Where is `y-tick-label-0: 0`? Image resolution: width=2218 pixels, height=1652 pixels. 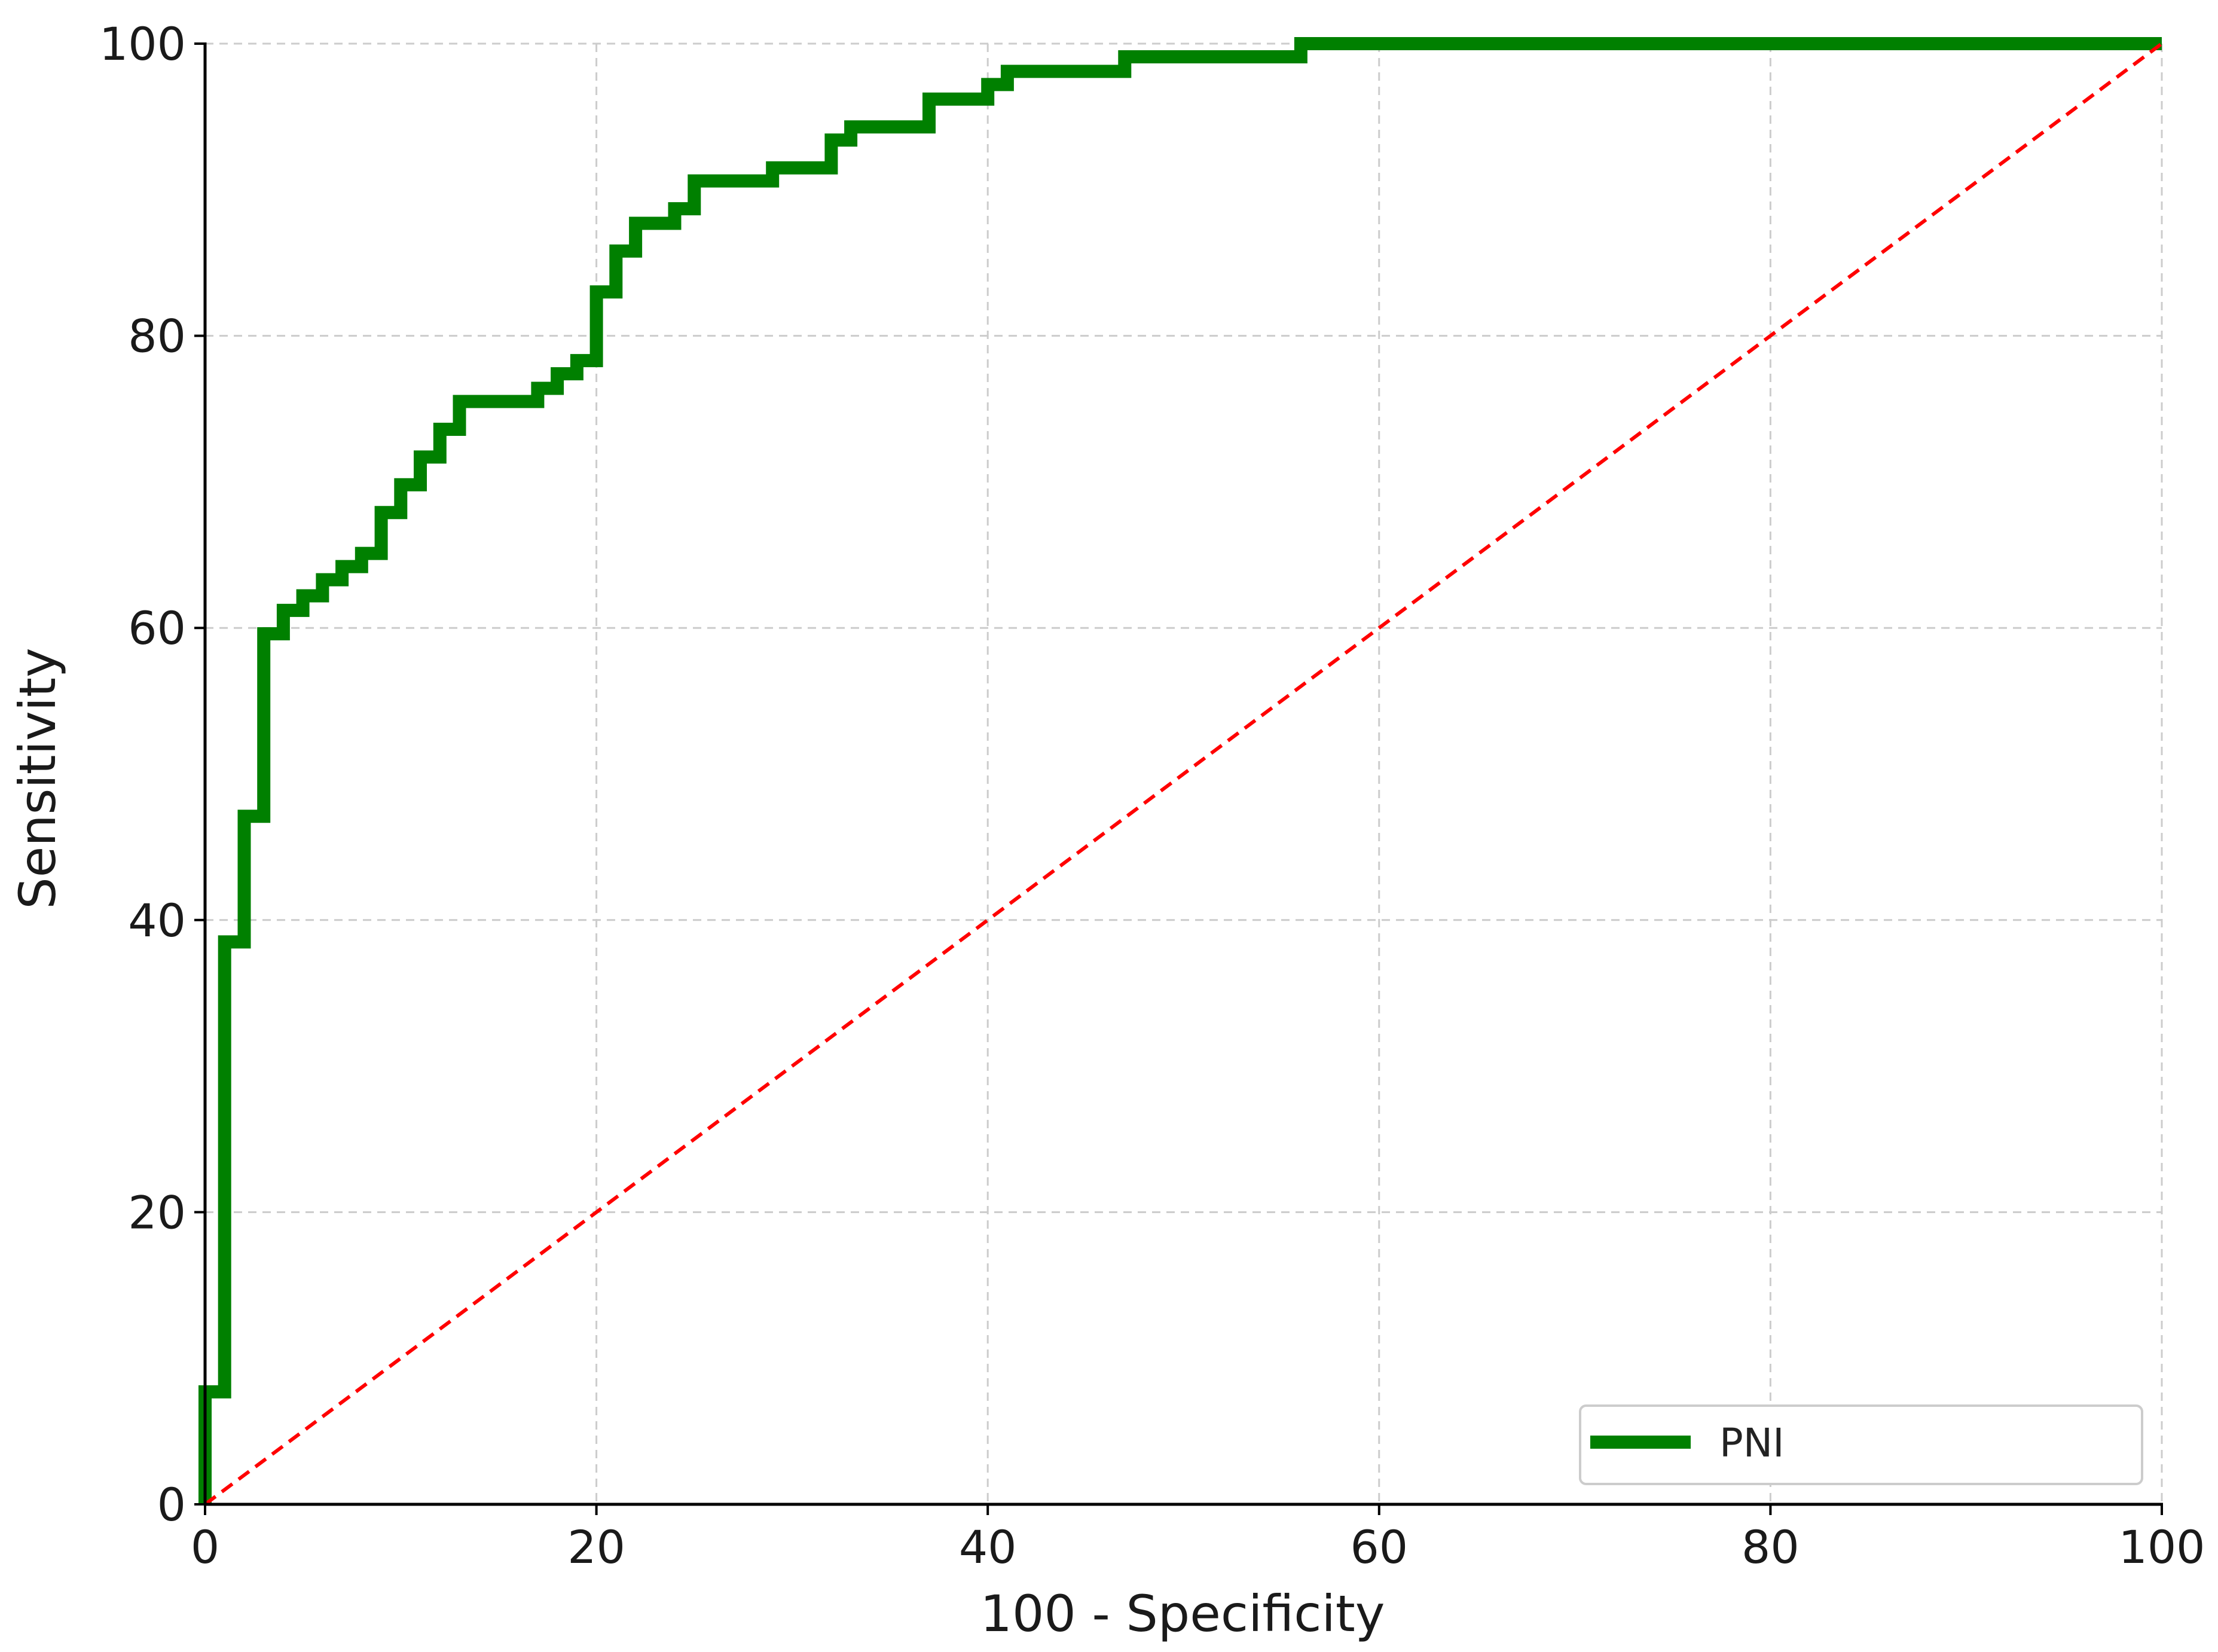
y-tick-label-0: 0 is located at coordinates (171, 1505).